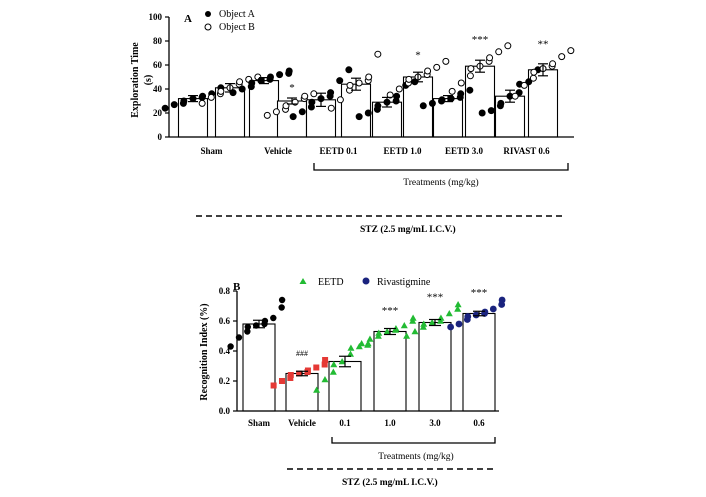 The height and width of the screenshot is (497, 706). What do you see at coordinates (418, 64) in the screenshot?
I see `panel-a-significance: ***** **` at bounding box center [418, 64].